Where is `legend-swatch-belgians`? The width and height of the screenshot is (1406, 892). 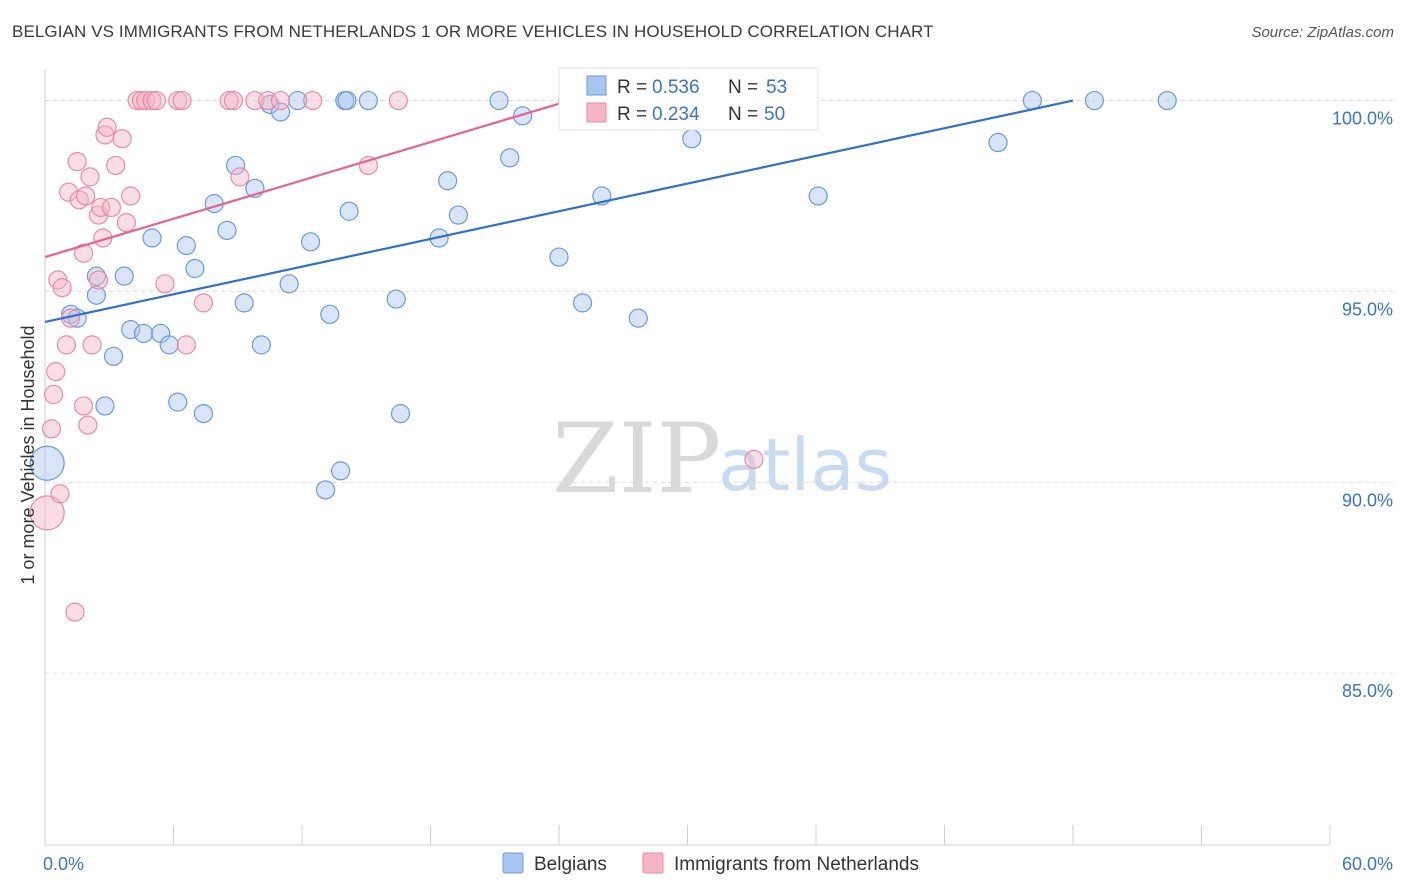 legend-swatch-belgians is located at coordinates (596, 85).